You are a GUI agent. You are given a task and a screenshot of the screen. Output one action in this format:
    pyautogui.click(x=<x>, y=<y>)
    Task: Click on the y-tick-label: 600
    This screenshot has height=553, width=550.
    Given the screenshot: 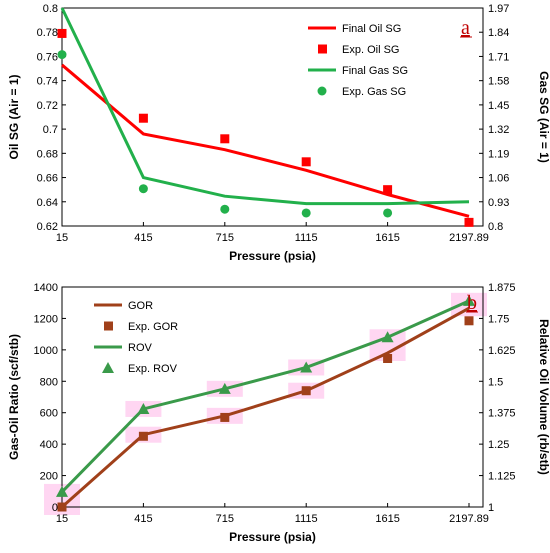 What is the action you would take?
    pyautogui.click(x=49, y=414)
    